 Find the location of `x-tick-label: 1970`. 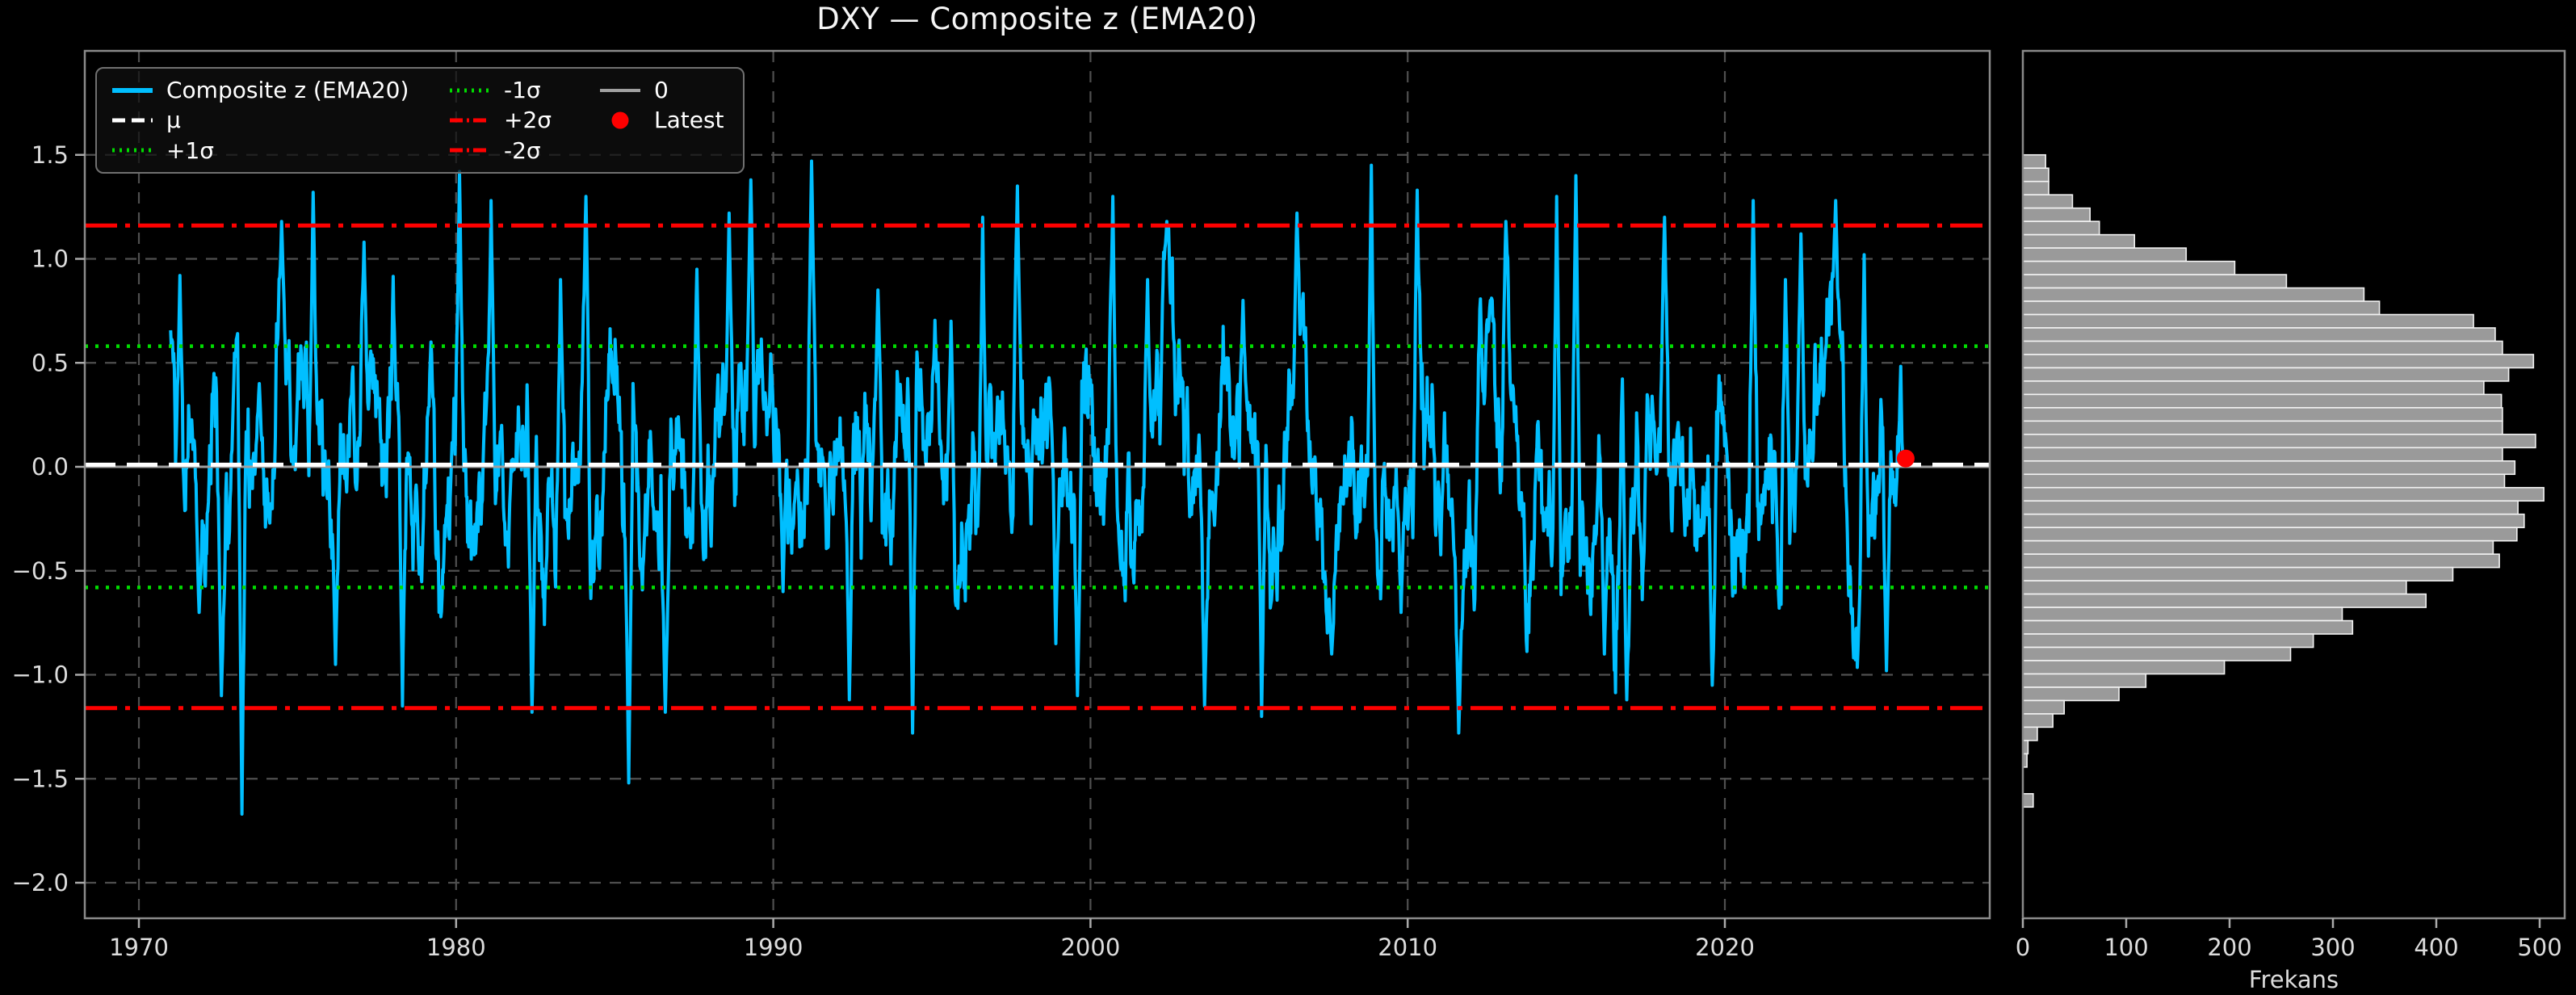

x-tick-label: 1970 is located at coordinates (139, 947).